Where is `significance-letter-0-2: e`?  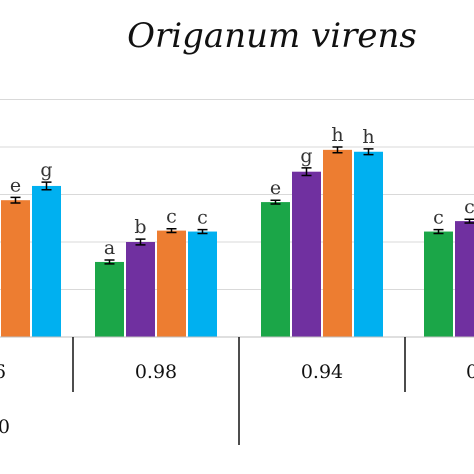 significance-letter-0-2: e is located at coordinates (15, 185).